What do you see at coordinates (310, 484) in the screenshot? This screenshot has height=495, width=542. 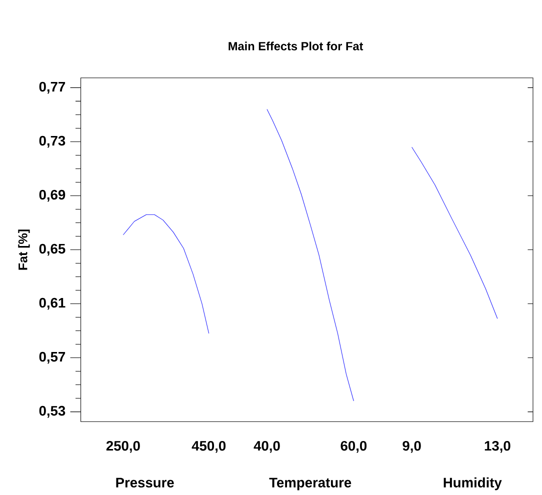 I see `x-axis-title: Temperature` at bounding box center [310, 484].